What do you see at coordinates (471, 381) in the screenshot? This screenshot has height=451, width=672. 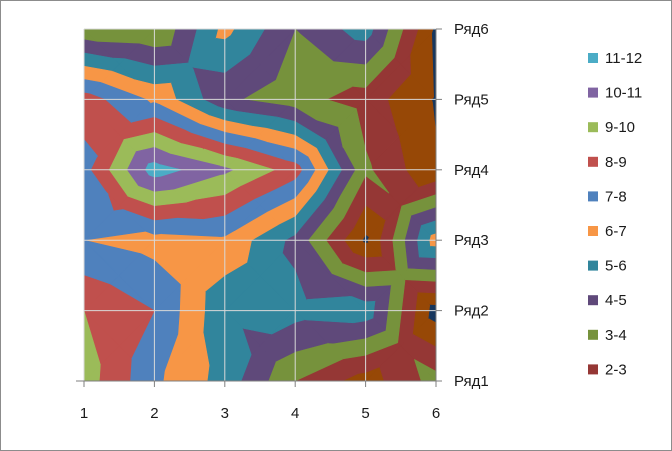 I see `y-tick-label: Ряд1` at bounding box center [471, 381].